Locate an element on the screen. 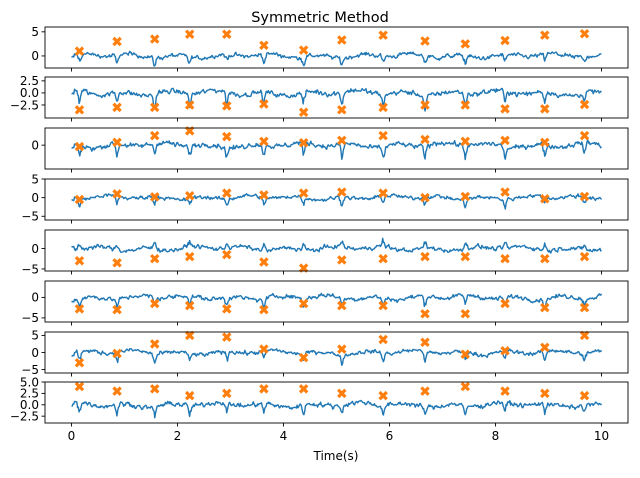 This screenshot has height=478, width=640. channel-5-frame is located at coordinates (336, 250).